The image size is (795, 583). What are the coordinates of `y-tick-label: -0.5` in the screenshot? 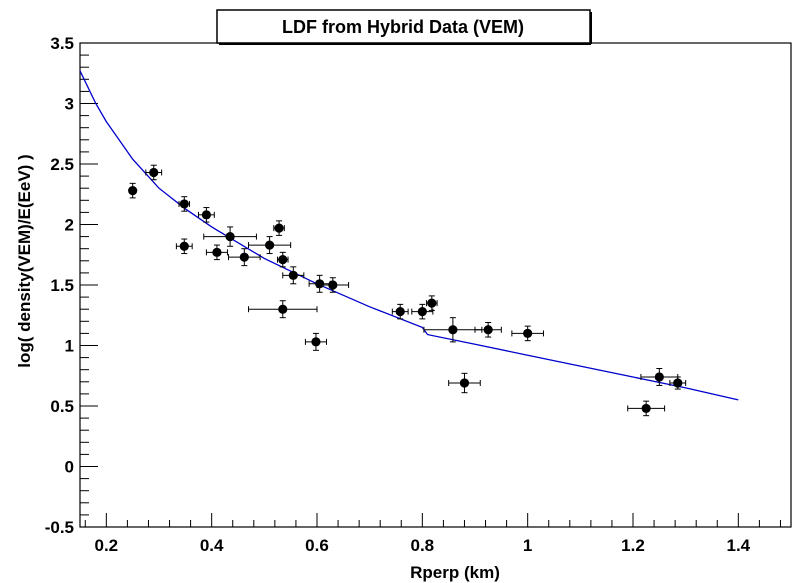 It's located at (59, 527).